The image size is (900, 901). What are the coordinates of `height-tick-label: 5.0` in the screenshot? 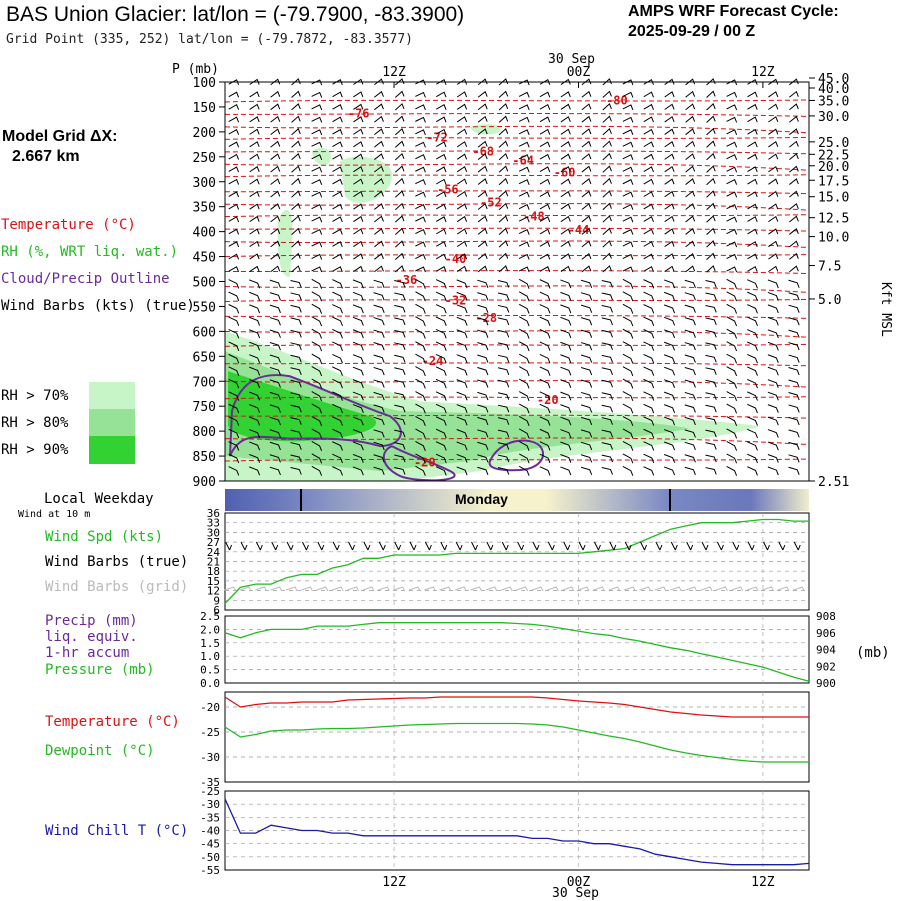 It's located at (829, 300).